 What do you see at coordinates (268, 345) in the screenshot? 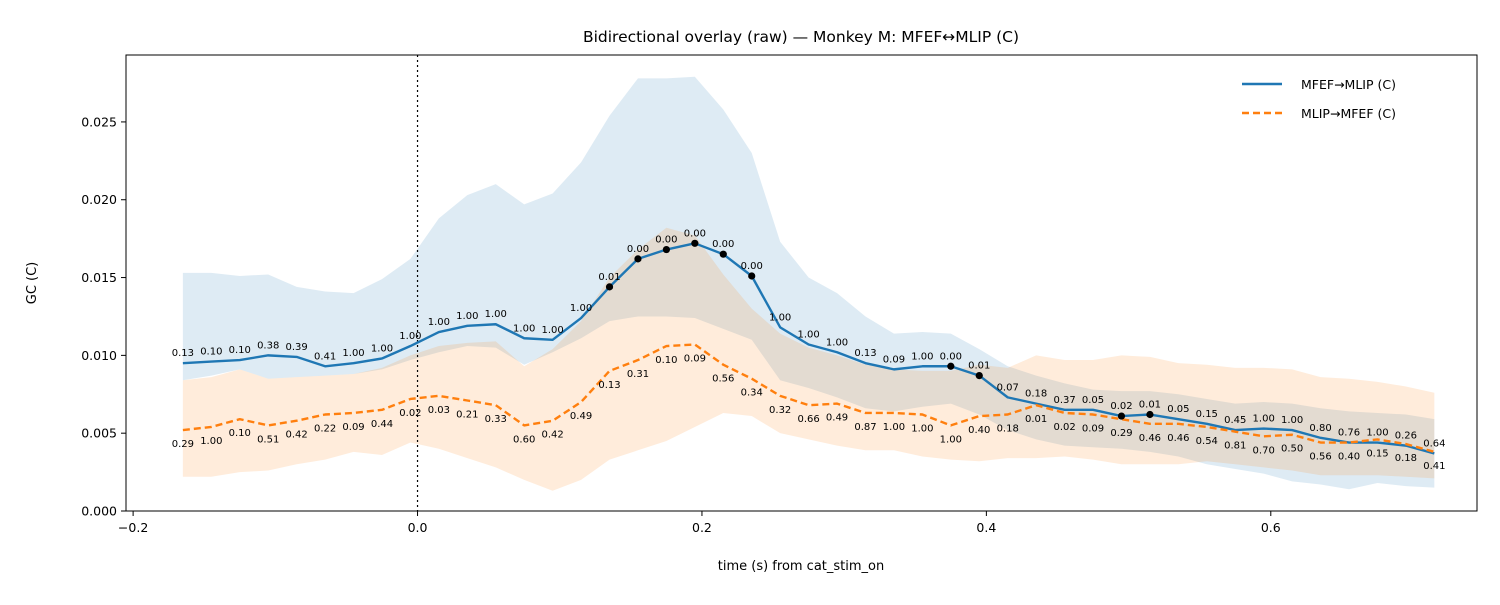
I see `p-value-label: 0.38` at bounding box center [268, 345].